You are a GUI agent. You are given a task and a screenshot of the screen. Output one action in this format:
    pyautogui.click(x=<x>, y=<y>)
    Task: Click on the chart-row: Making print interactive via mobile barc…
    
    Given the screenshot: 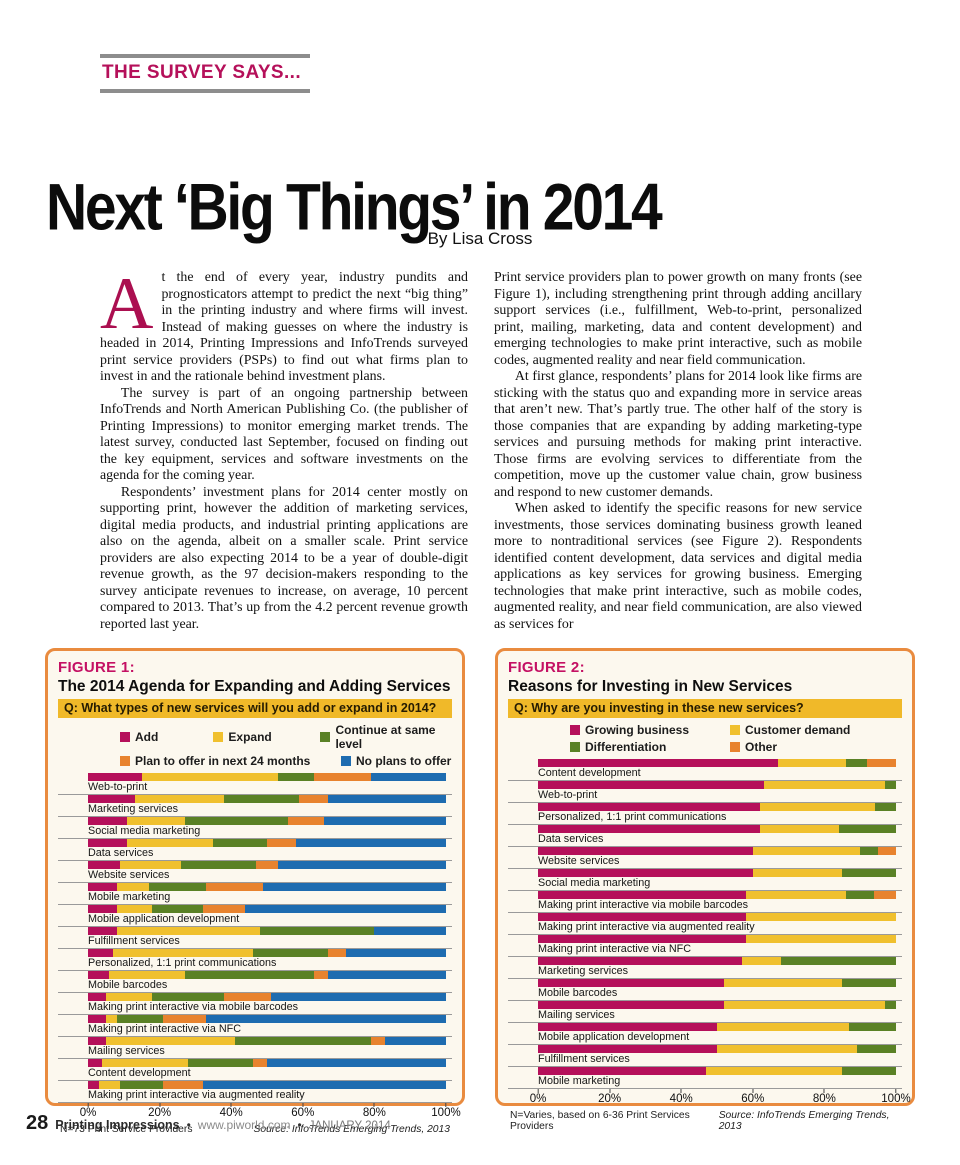 What is the action you would take?
    pyautogui.click(x=705, y=902)
    